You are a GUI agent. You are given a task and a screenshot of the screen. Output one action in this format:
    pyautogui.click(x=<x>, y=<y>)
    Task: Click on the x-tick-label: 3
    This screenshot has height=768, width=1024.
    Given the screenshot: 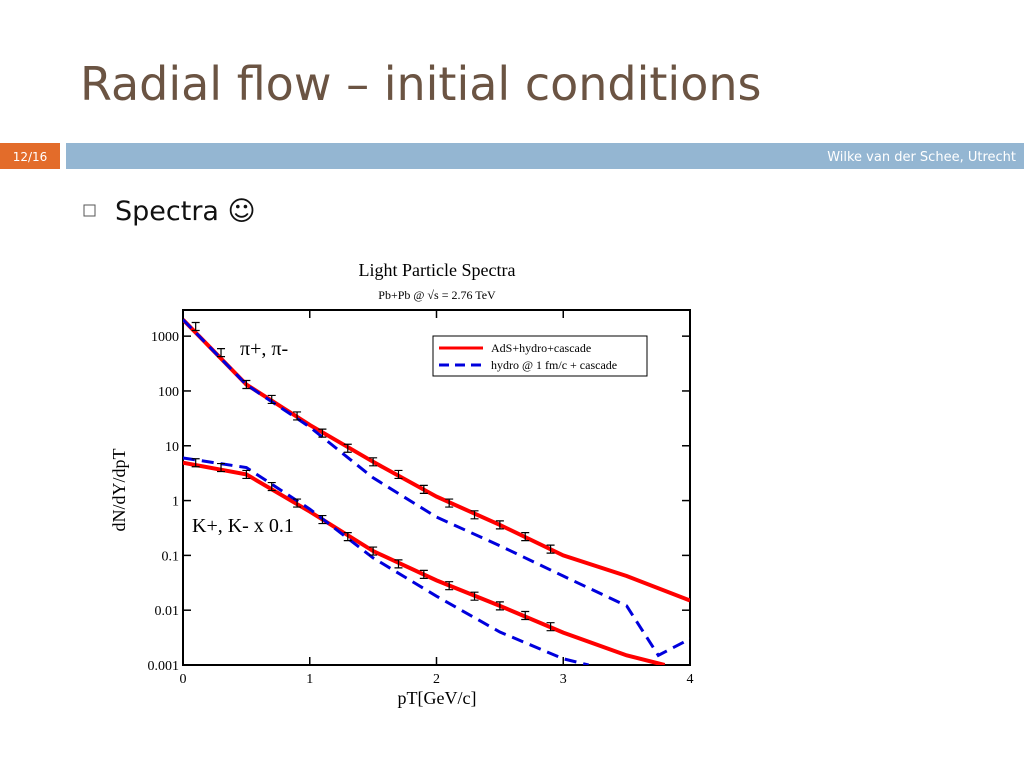 What is the action you would take?
    pyautogui.click(x=563, y=679)
    